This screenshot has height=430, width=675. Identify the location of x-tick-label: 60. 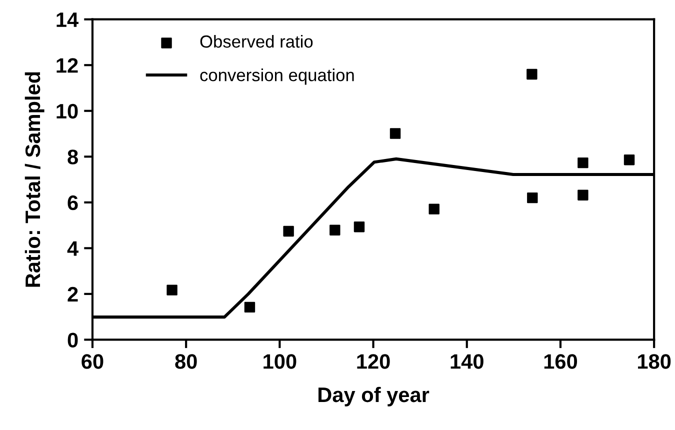
(93, 361).